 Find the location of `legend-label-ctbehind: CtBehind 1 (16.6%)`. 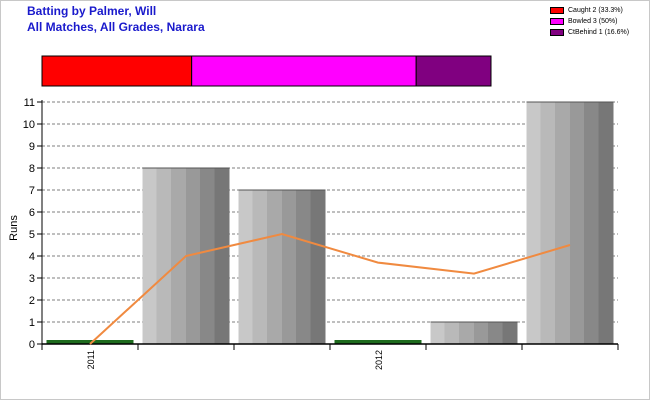

legend-label-ctbehind: CtBehind 1 (16.6%) is located at coordinates (599, 32).